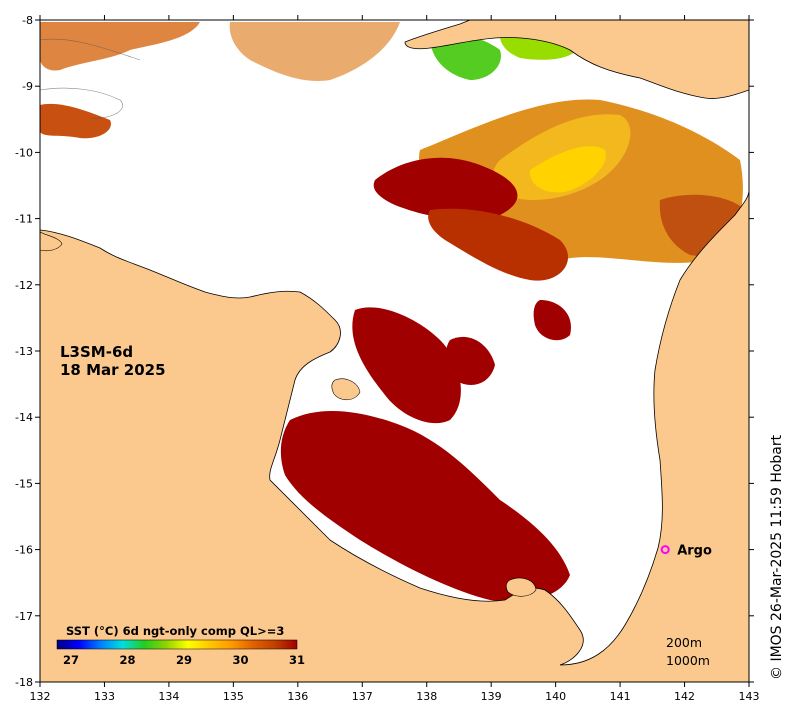 This screenshot has height=716, width=792. What do you see at coordinates (27, 20) in the screenshot?
I see `y-tick-label: -8` at bounding box center [27, 20].